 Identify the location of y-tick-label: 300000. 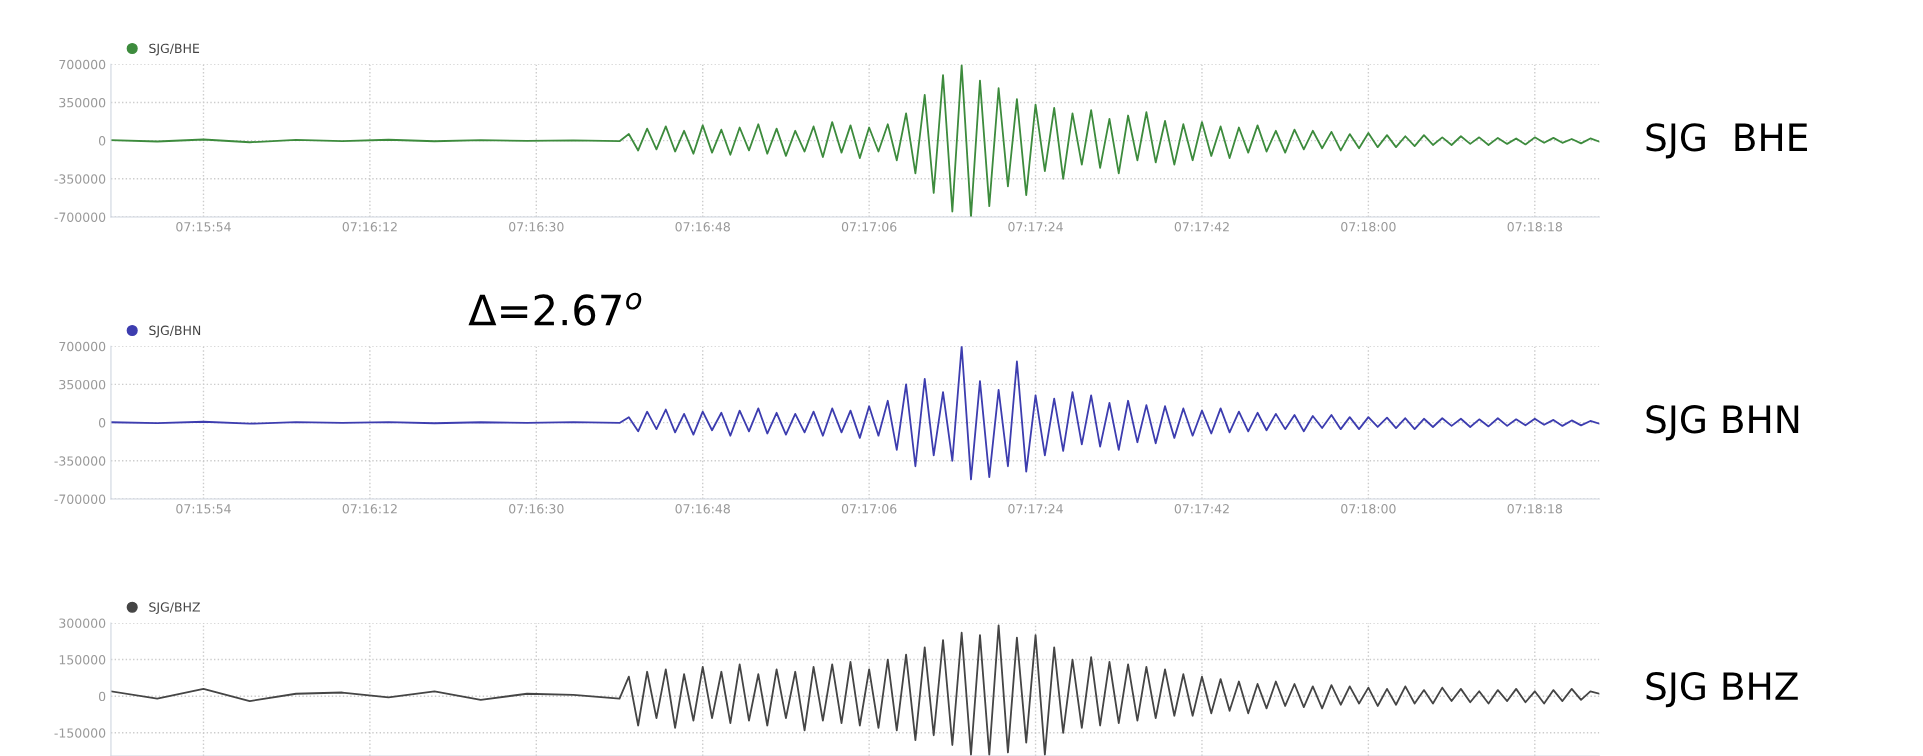
(82, 623).